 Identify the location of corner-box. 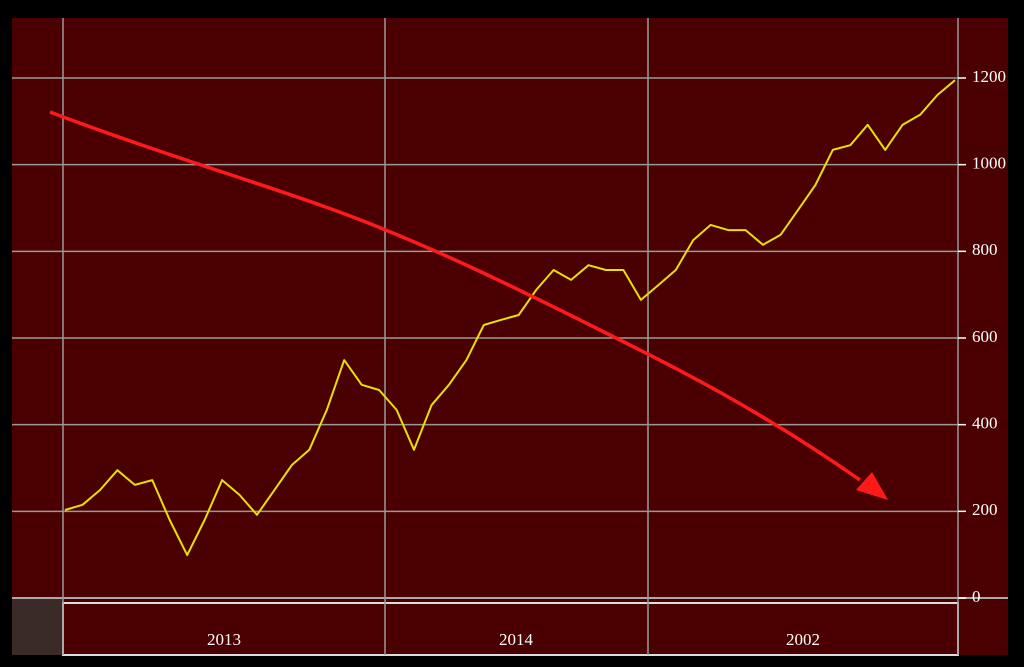
(37, 626).